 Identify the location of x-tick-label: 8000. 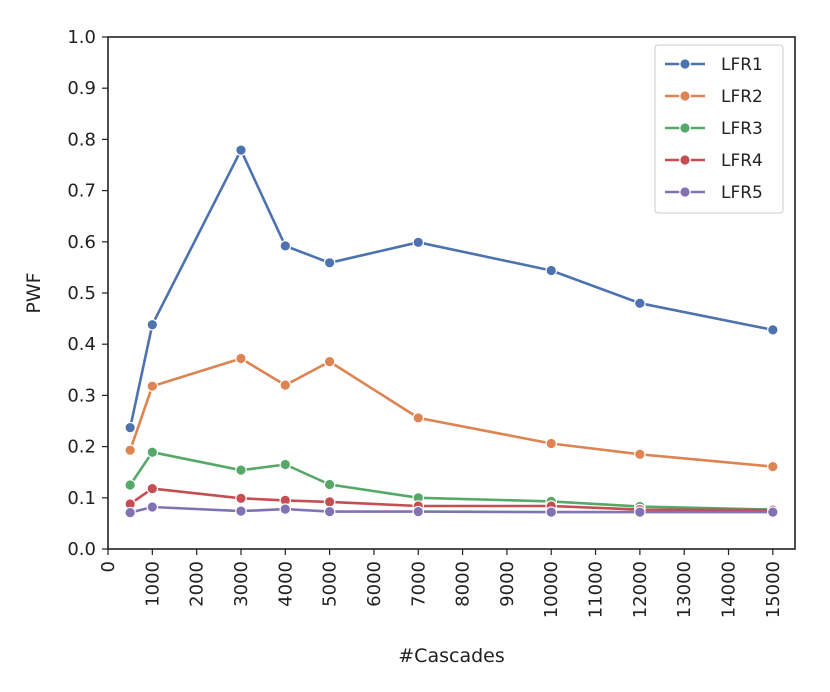
(463, 584).